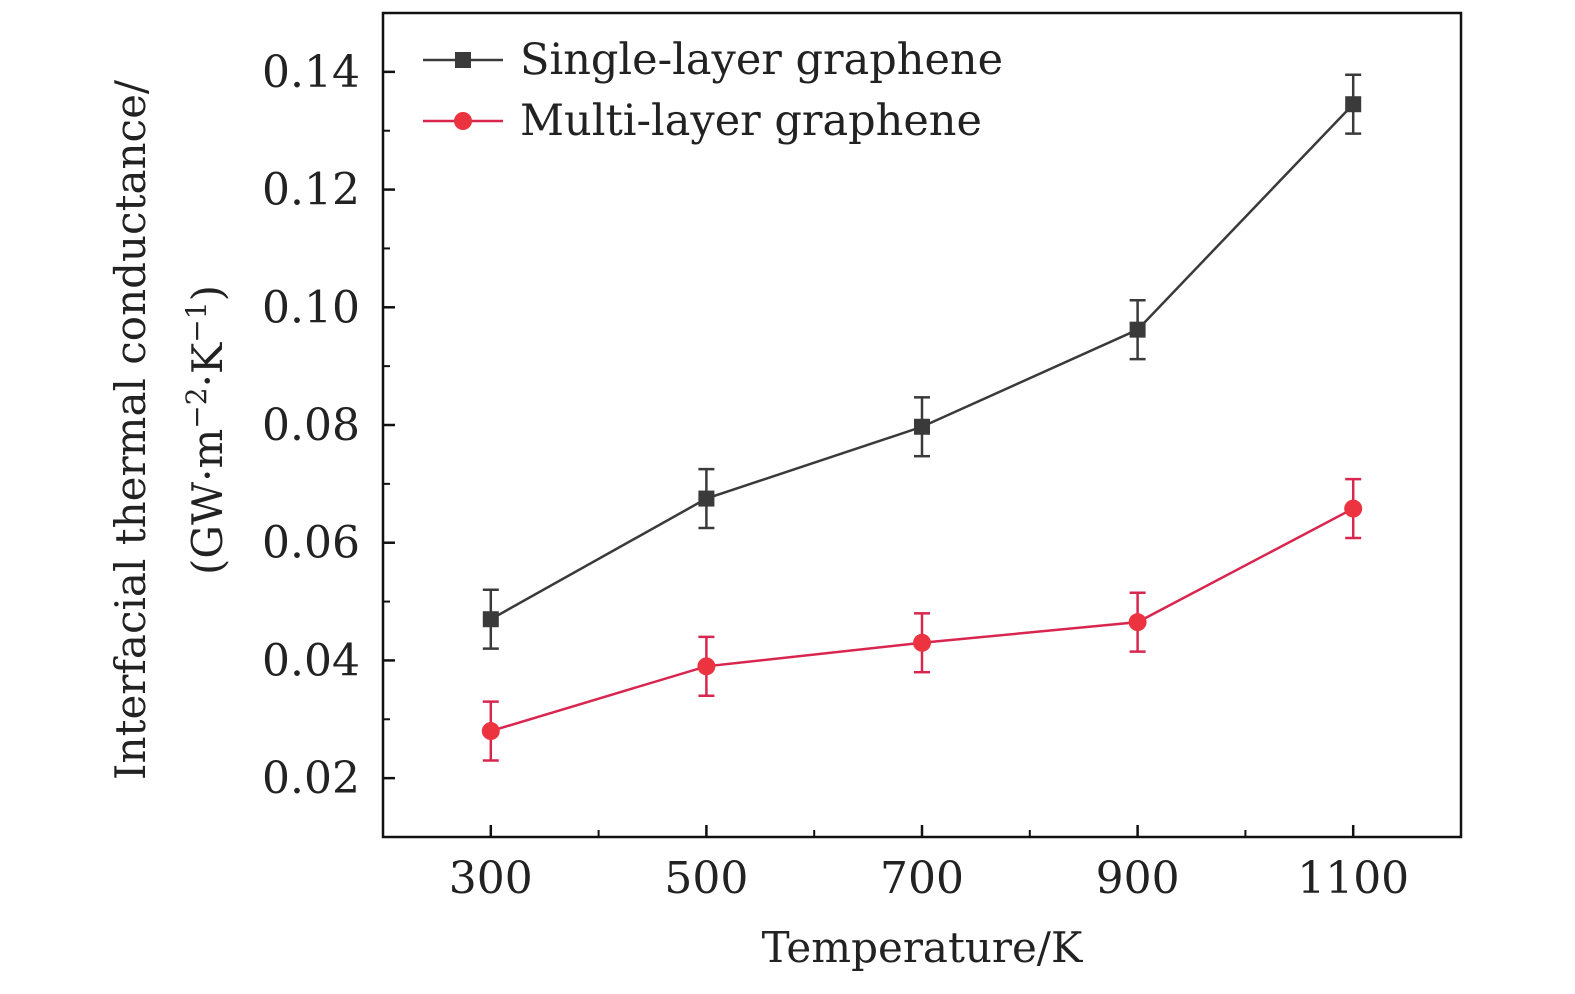  What do you see at coordinates (491, 878) in the screenshot?
I see `x-tick-label: 300` at bounding box center [491, 878].